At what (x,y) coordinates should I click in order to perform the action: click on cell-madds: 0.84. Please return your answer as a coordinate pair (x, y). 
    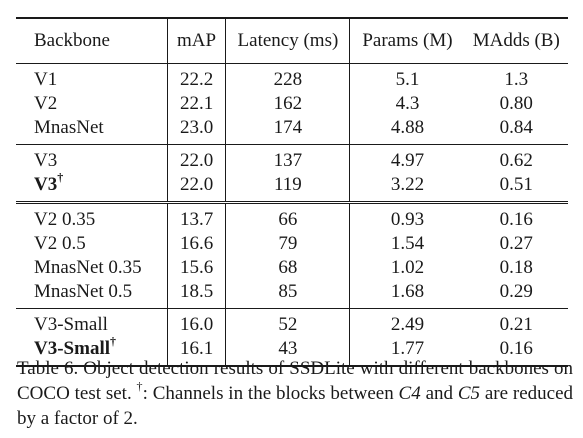
    Looking at the image, I should click on (516, 127).